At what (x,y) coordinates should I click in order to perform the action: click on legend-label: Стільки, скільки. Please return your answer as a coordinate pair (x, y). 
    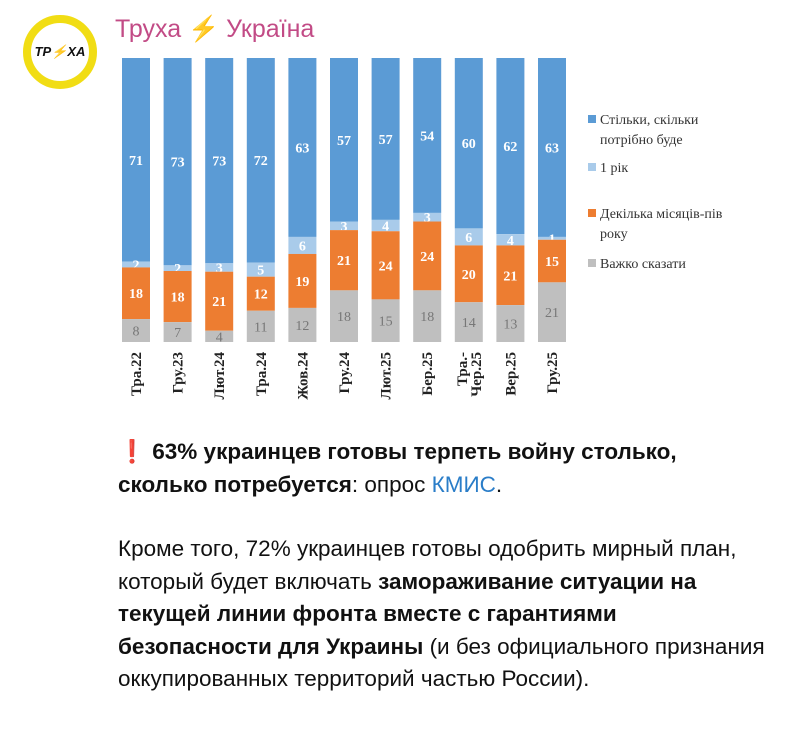
    Looking at the image, I should click on (649, 120).